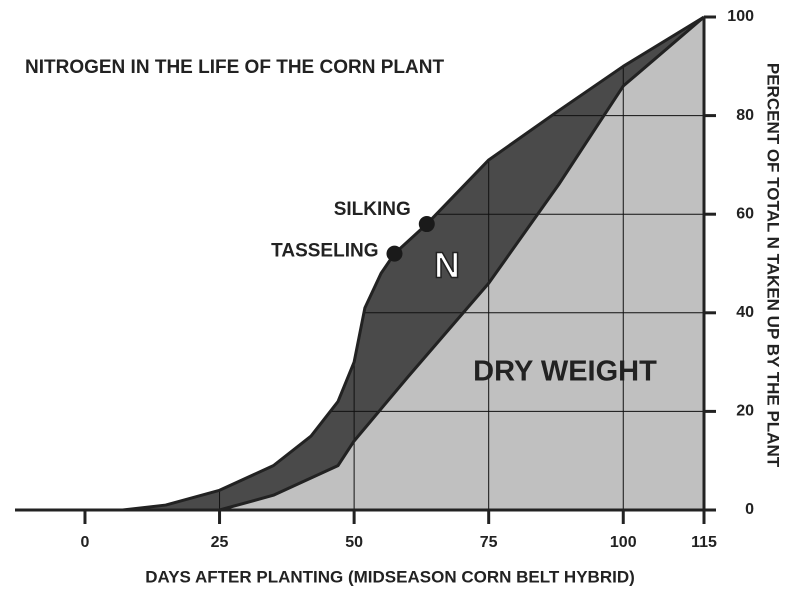 The image size is (800, 592). Describe the element at coordinates (354, 542) in the screenshot. I see `x-tick-label: 50` at that location.